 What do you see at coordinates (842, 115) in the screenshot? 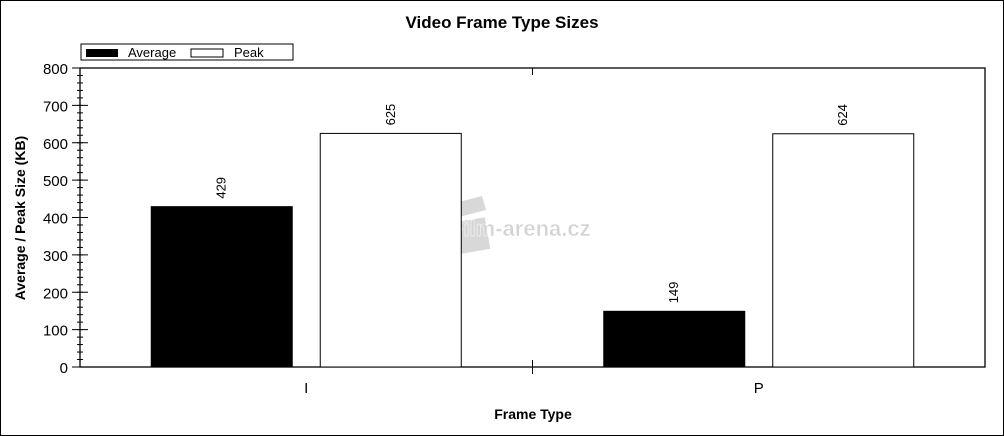
I see `data-label: 624` at bounding box center [842, 115].